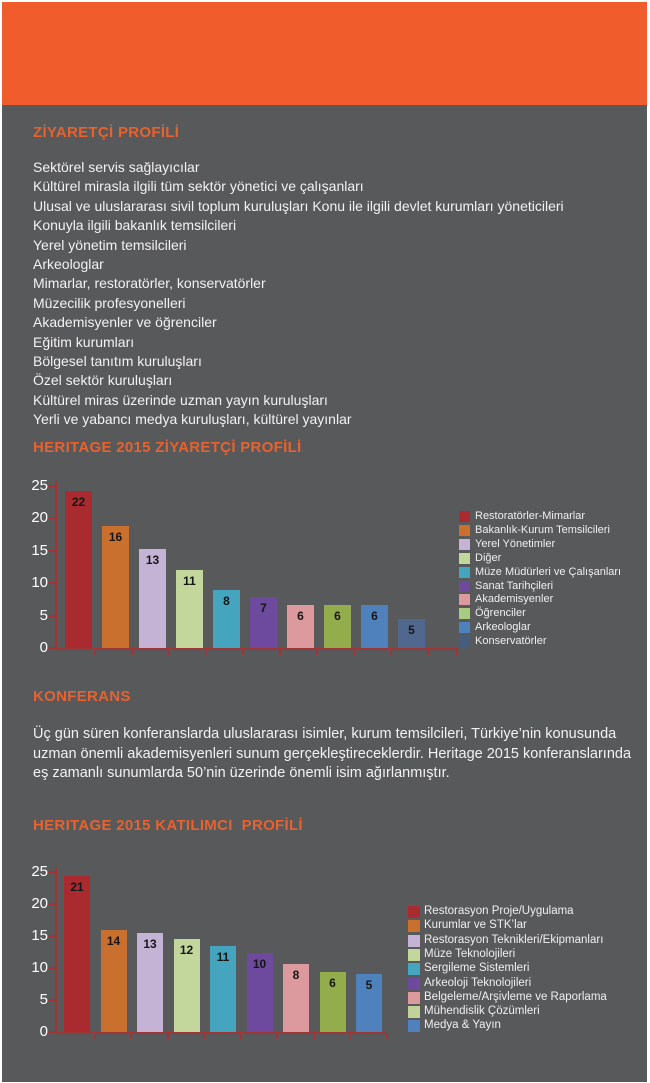 This screenshot has height=1083, width=650. Describe the element at coordinates (259, 963) in the screenshot. I see `bar-value-label: 10` at that location.